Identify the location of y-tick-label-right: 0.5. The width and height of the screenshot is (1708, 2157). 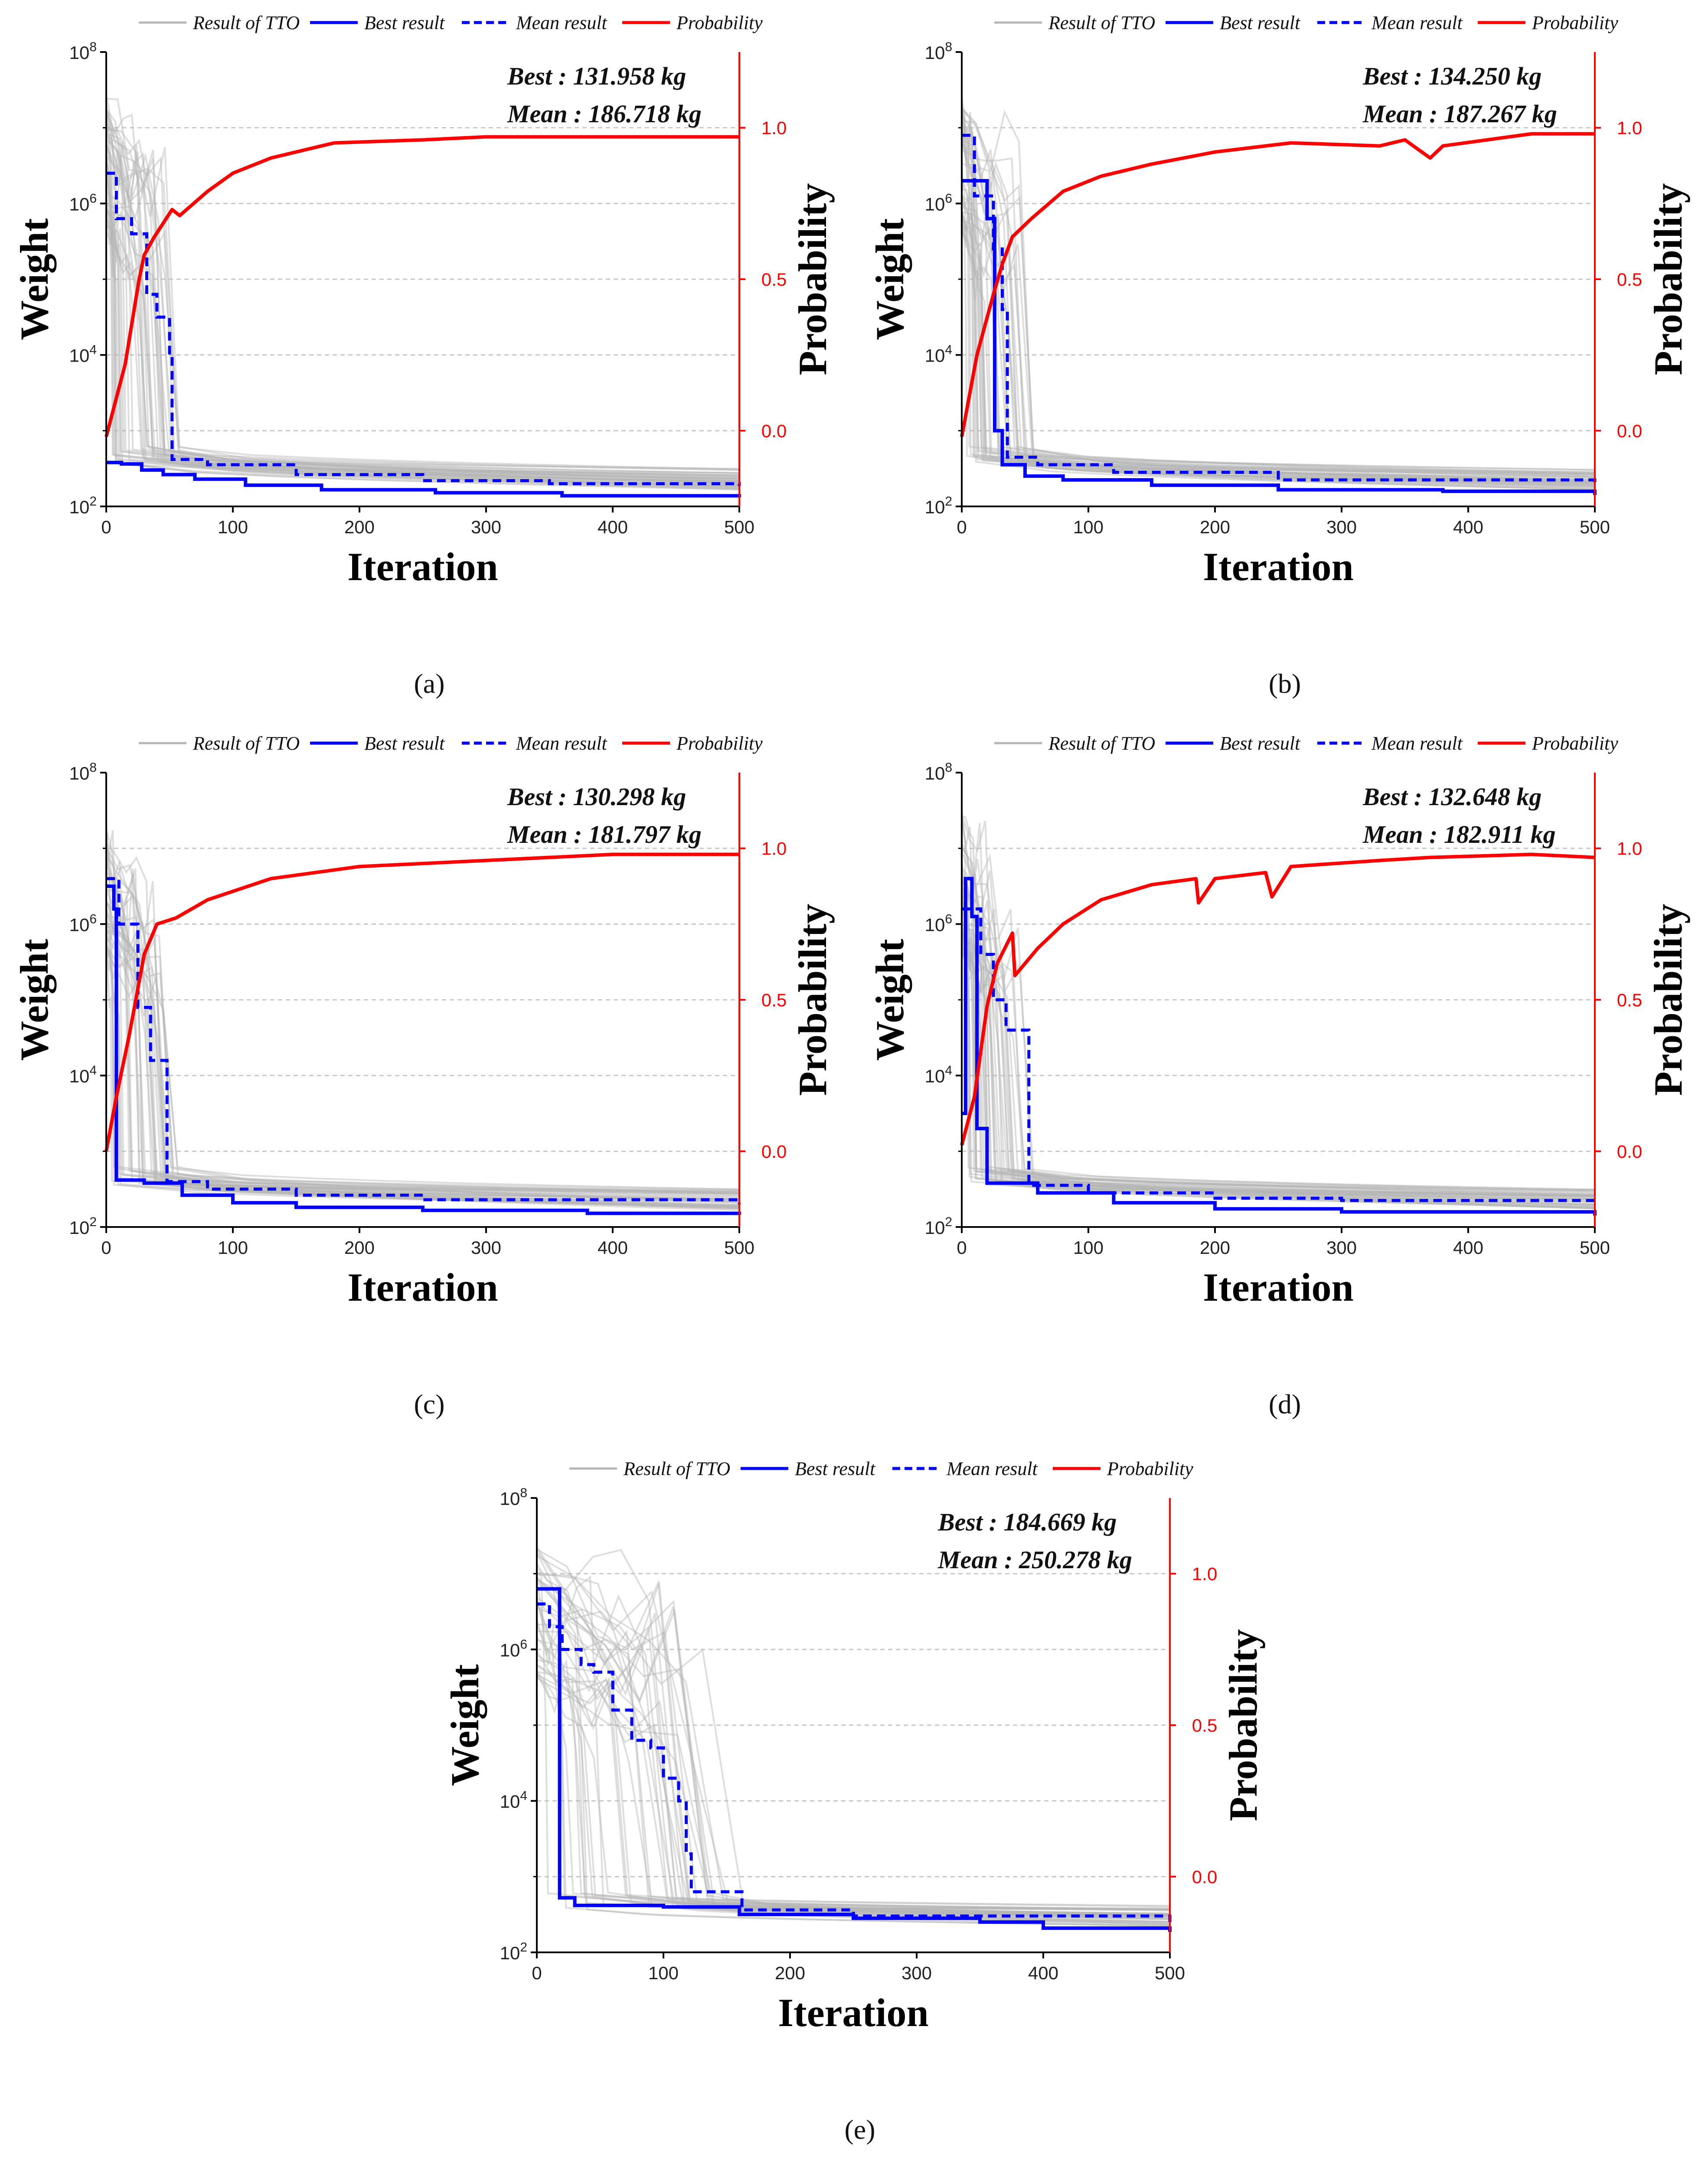
(774, 280).